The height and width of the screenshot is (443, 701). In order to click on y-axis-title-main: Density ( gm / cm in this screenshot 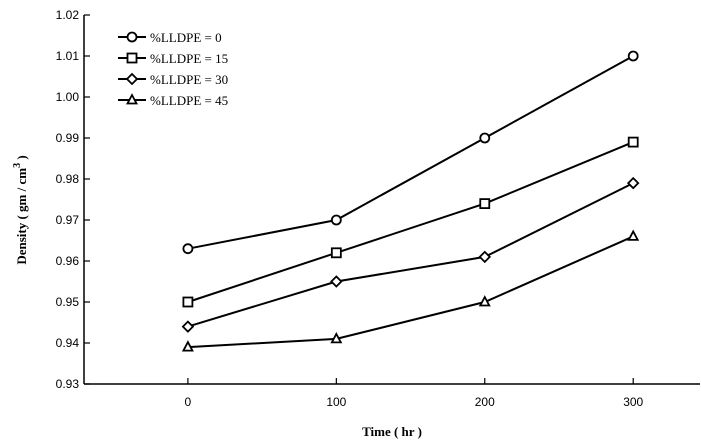, I will do `click(21, 216)`.